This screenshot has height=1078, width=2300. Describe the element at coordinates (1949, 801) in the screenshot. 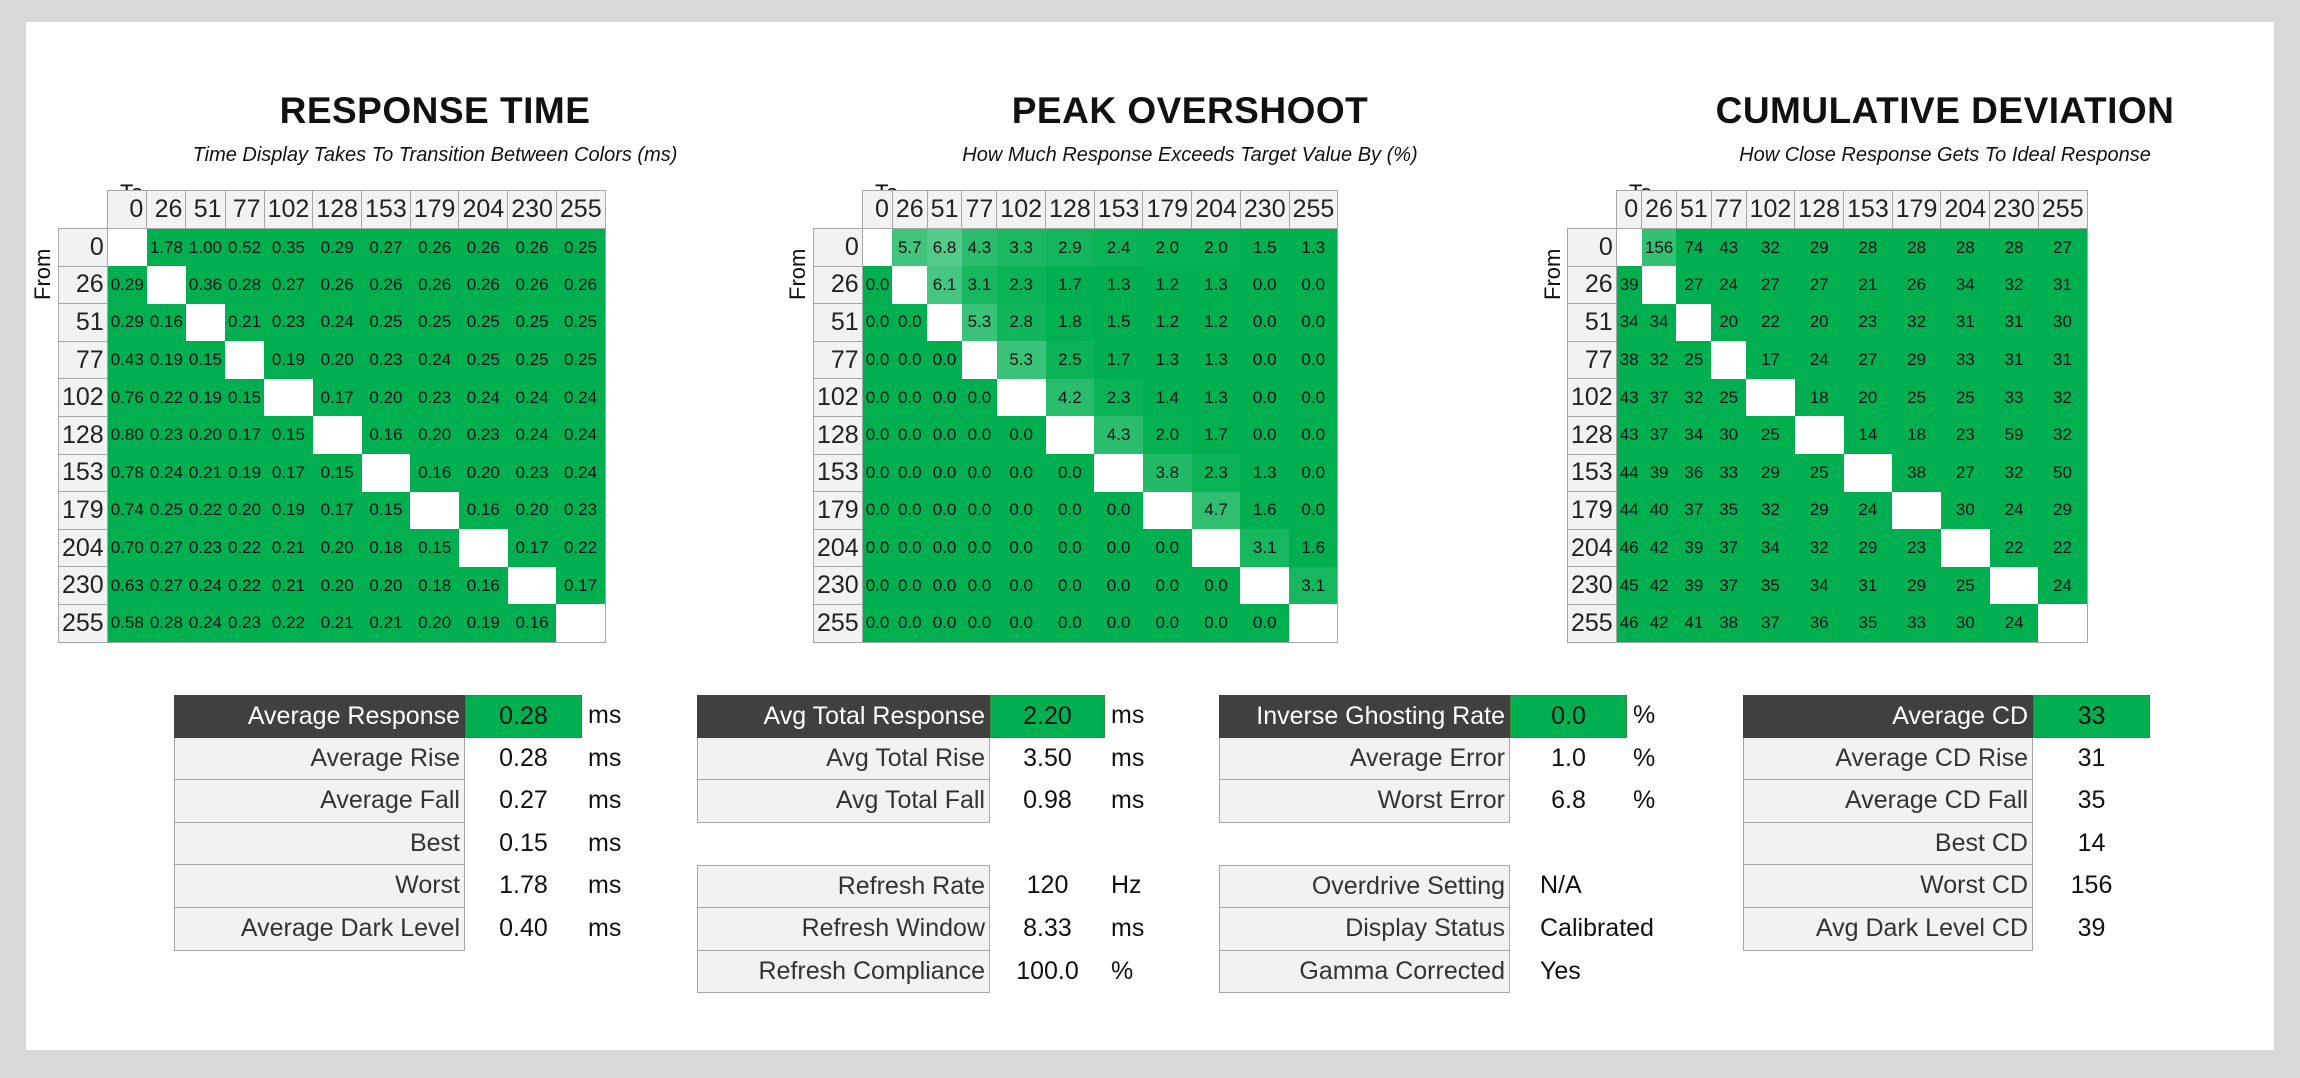

I see `stat-row: Average CD Fall 35` at that location.